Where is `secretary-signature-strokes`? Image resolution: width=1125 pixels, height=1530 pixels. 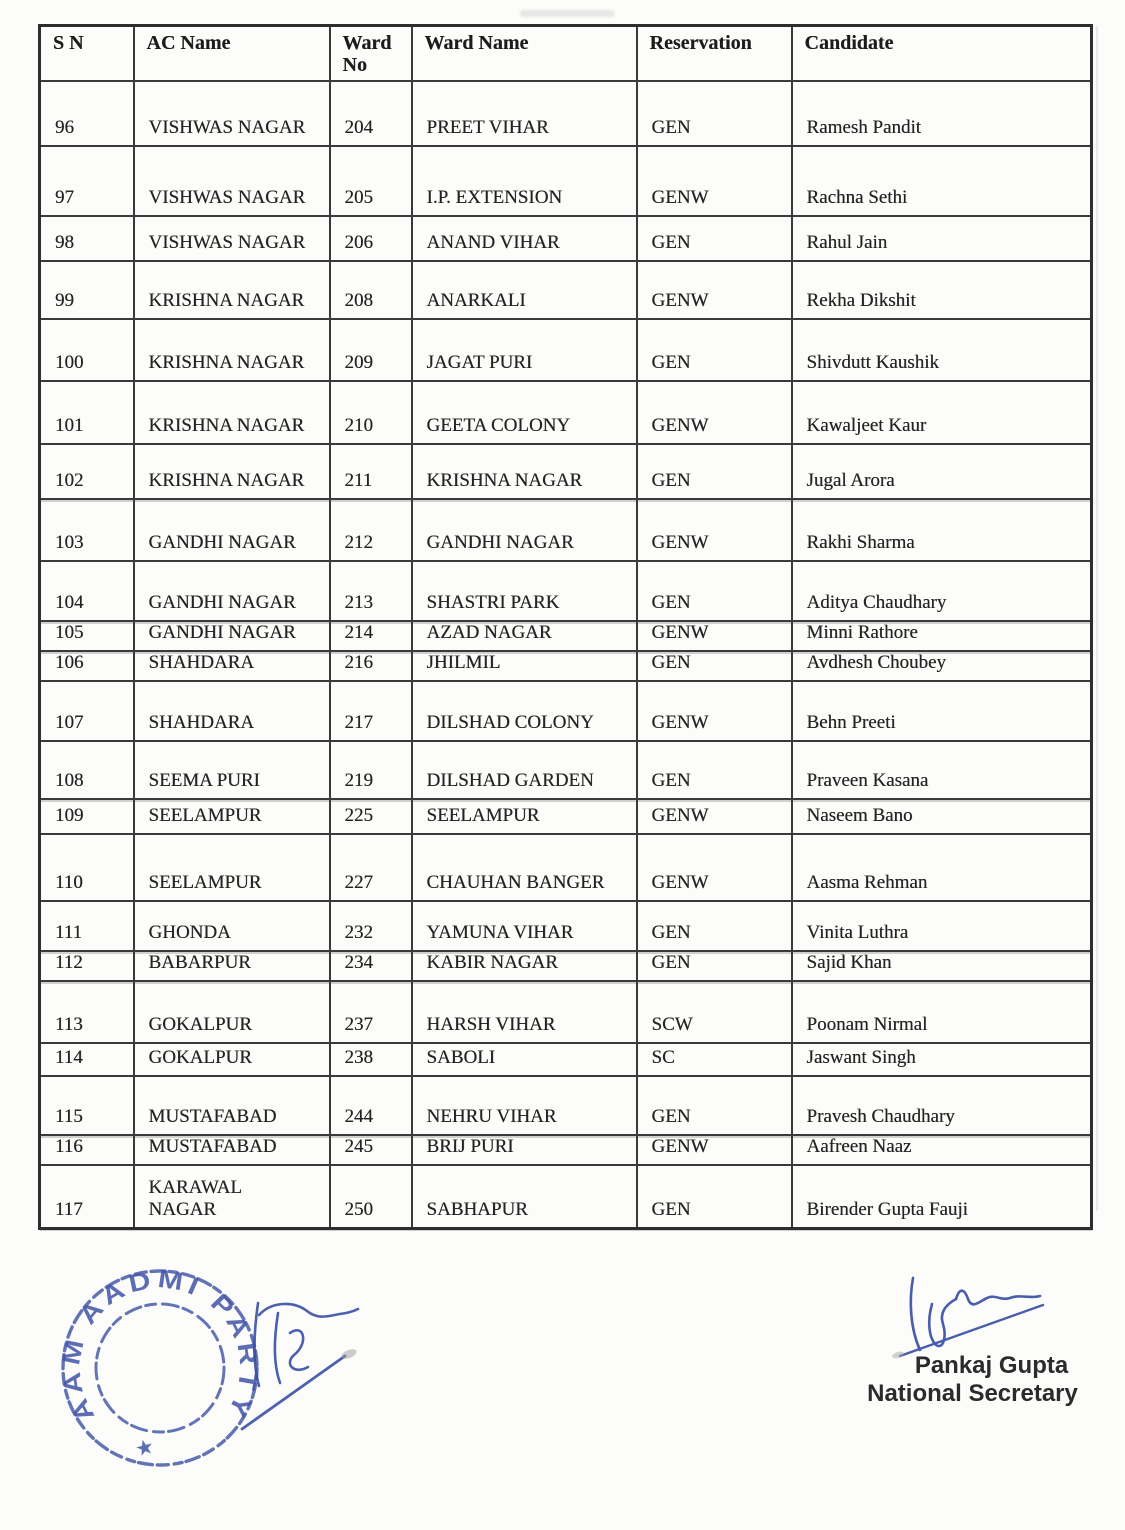 secretary-signature-strokes is located at coordinates (971, 1317).